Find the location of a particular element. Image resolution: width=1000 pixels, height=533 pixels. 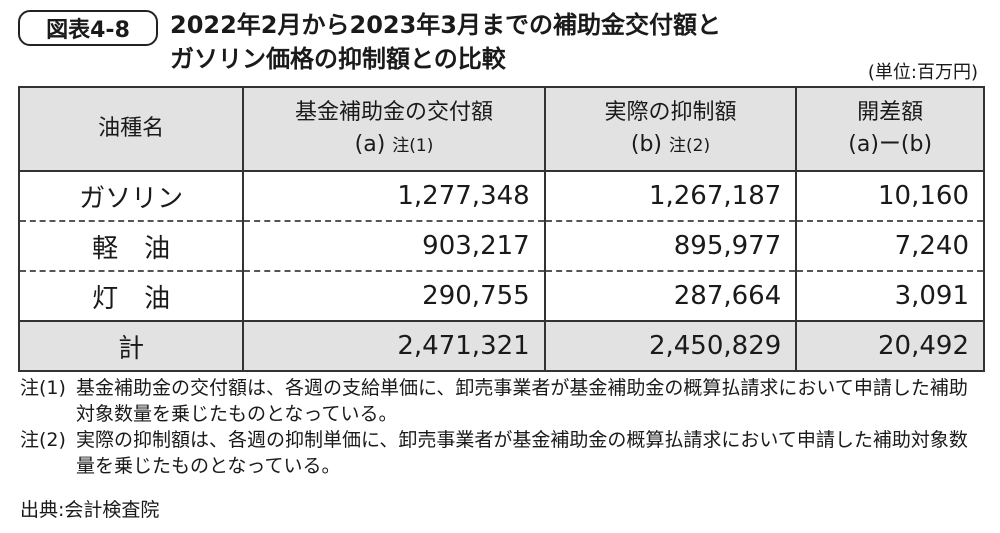

row-label: 灯 油 is located at coordinates (131, 296).